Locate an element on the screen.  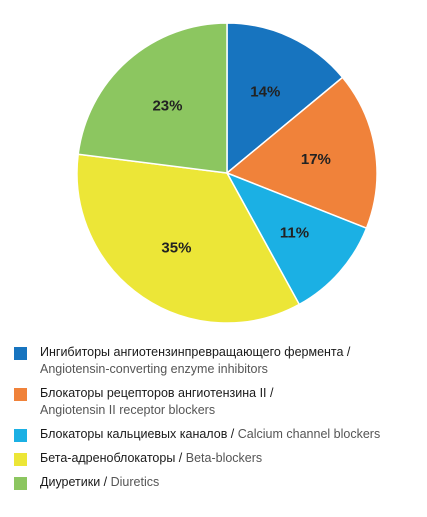
legend-item-beta-blockers: Бета-адреноблокаторы / Beta-blockers is located at coordinates (219, 458).